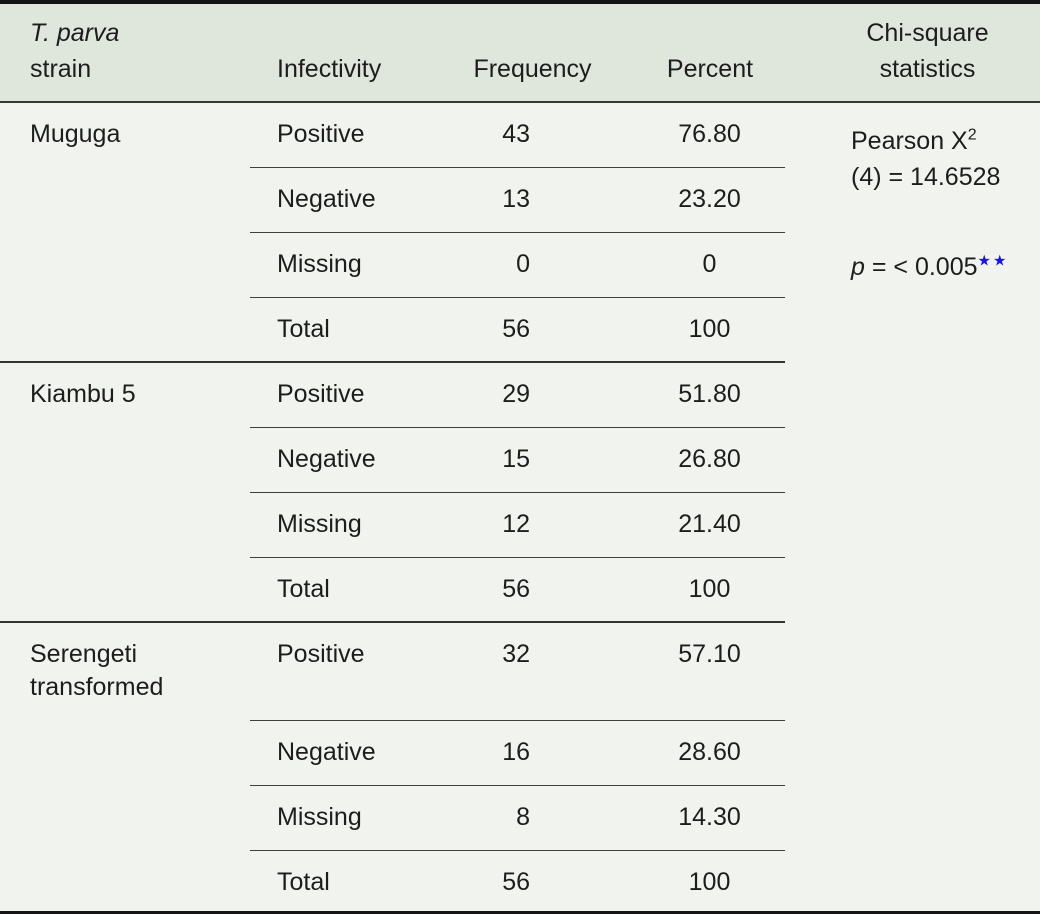  What do you see at coordinates (97, 670) in the screenshot?
I see `strain-cell-serengeti-transformed: Serengeti transformed` at bounding box center [97, 670].